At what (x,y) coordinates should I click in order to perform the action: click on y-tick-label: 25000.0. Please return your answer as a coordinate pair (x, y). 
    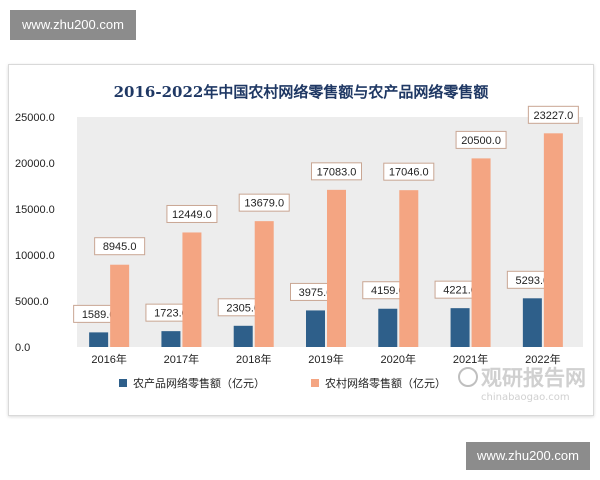
    Looking at the image, I should click on (35, 118).